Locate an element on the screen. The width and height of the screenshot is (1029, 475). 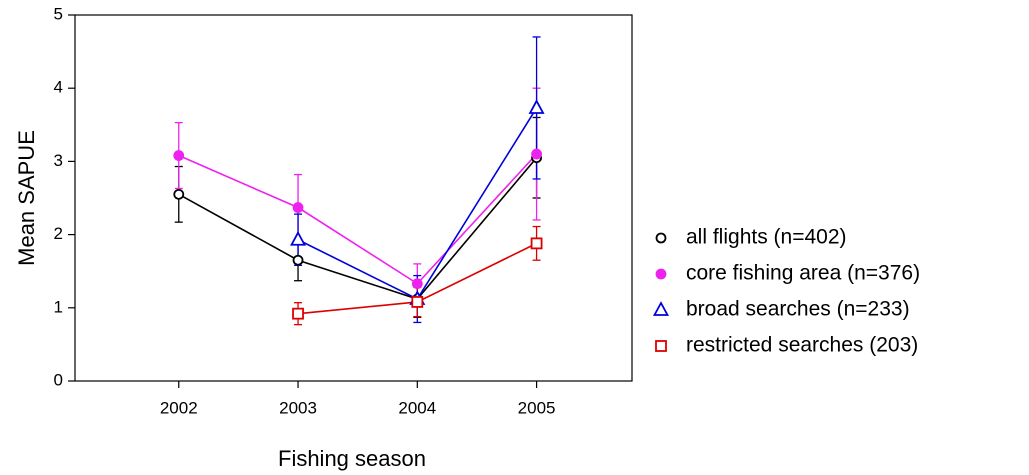
x-tick-label: 2004 is located at coordinates (417, 407).